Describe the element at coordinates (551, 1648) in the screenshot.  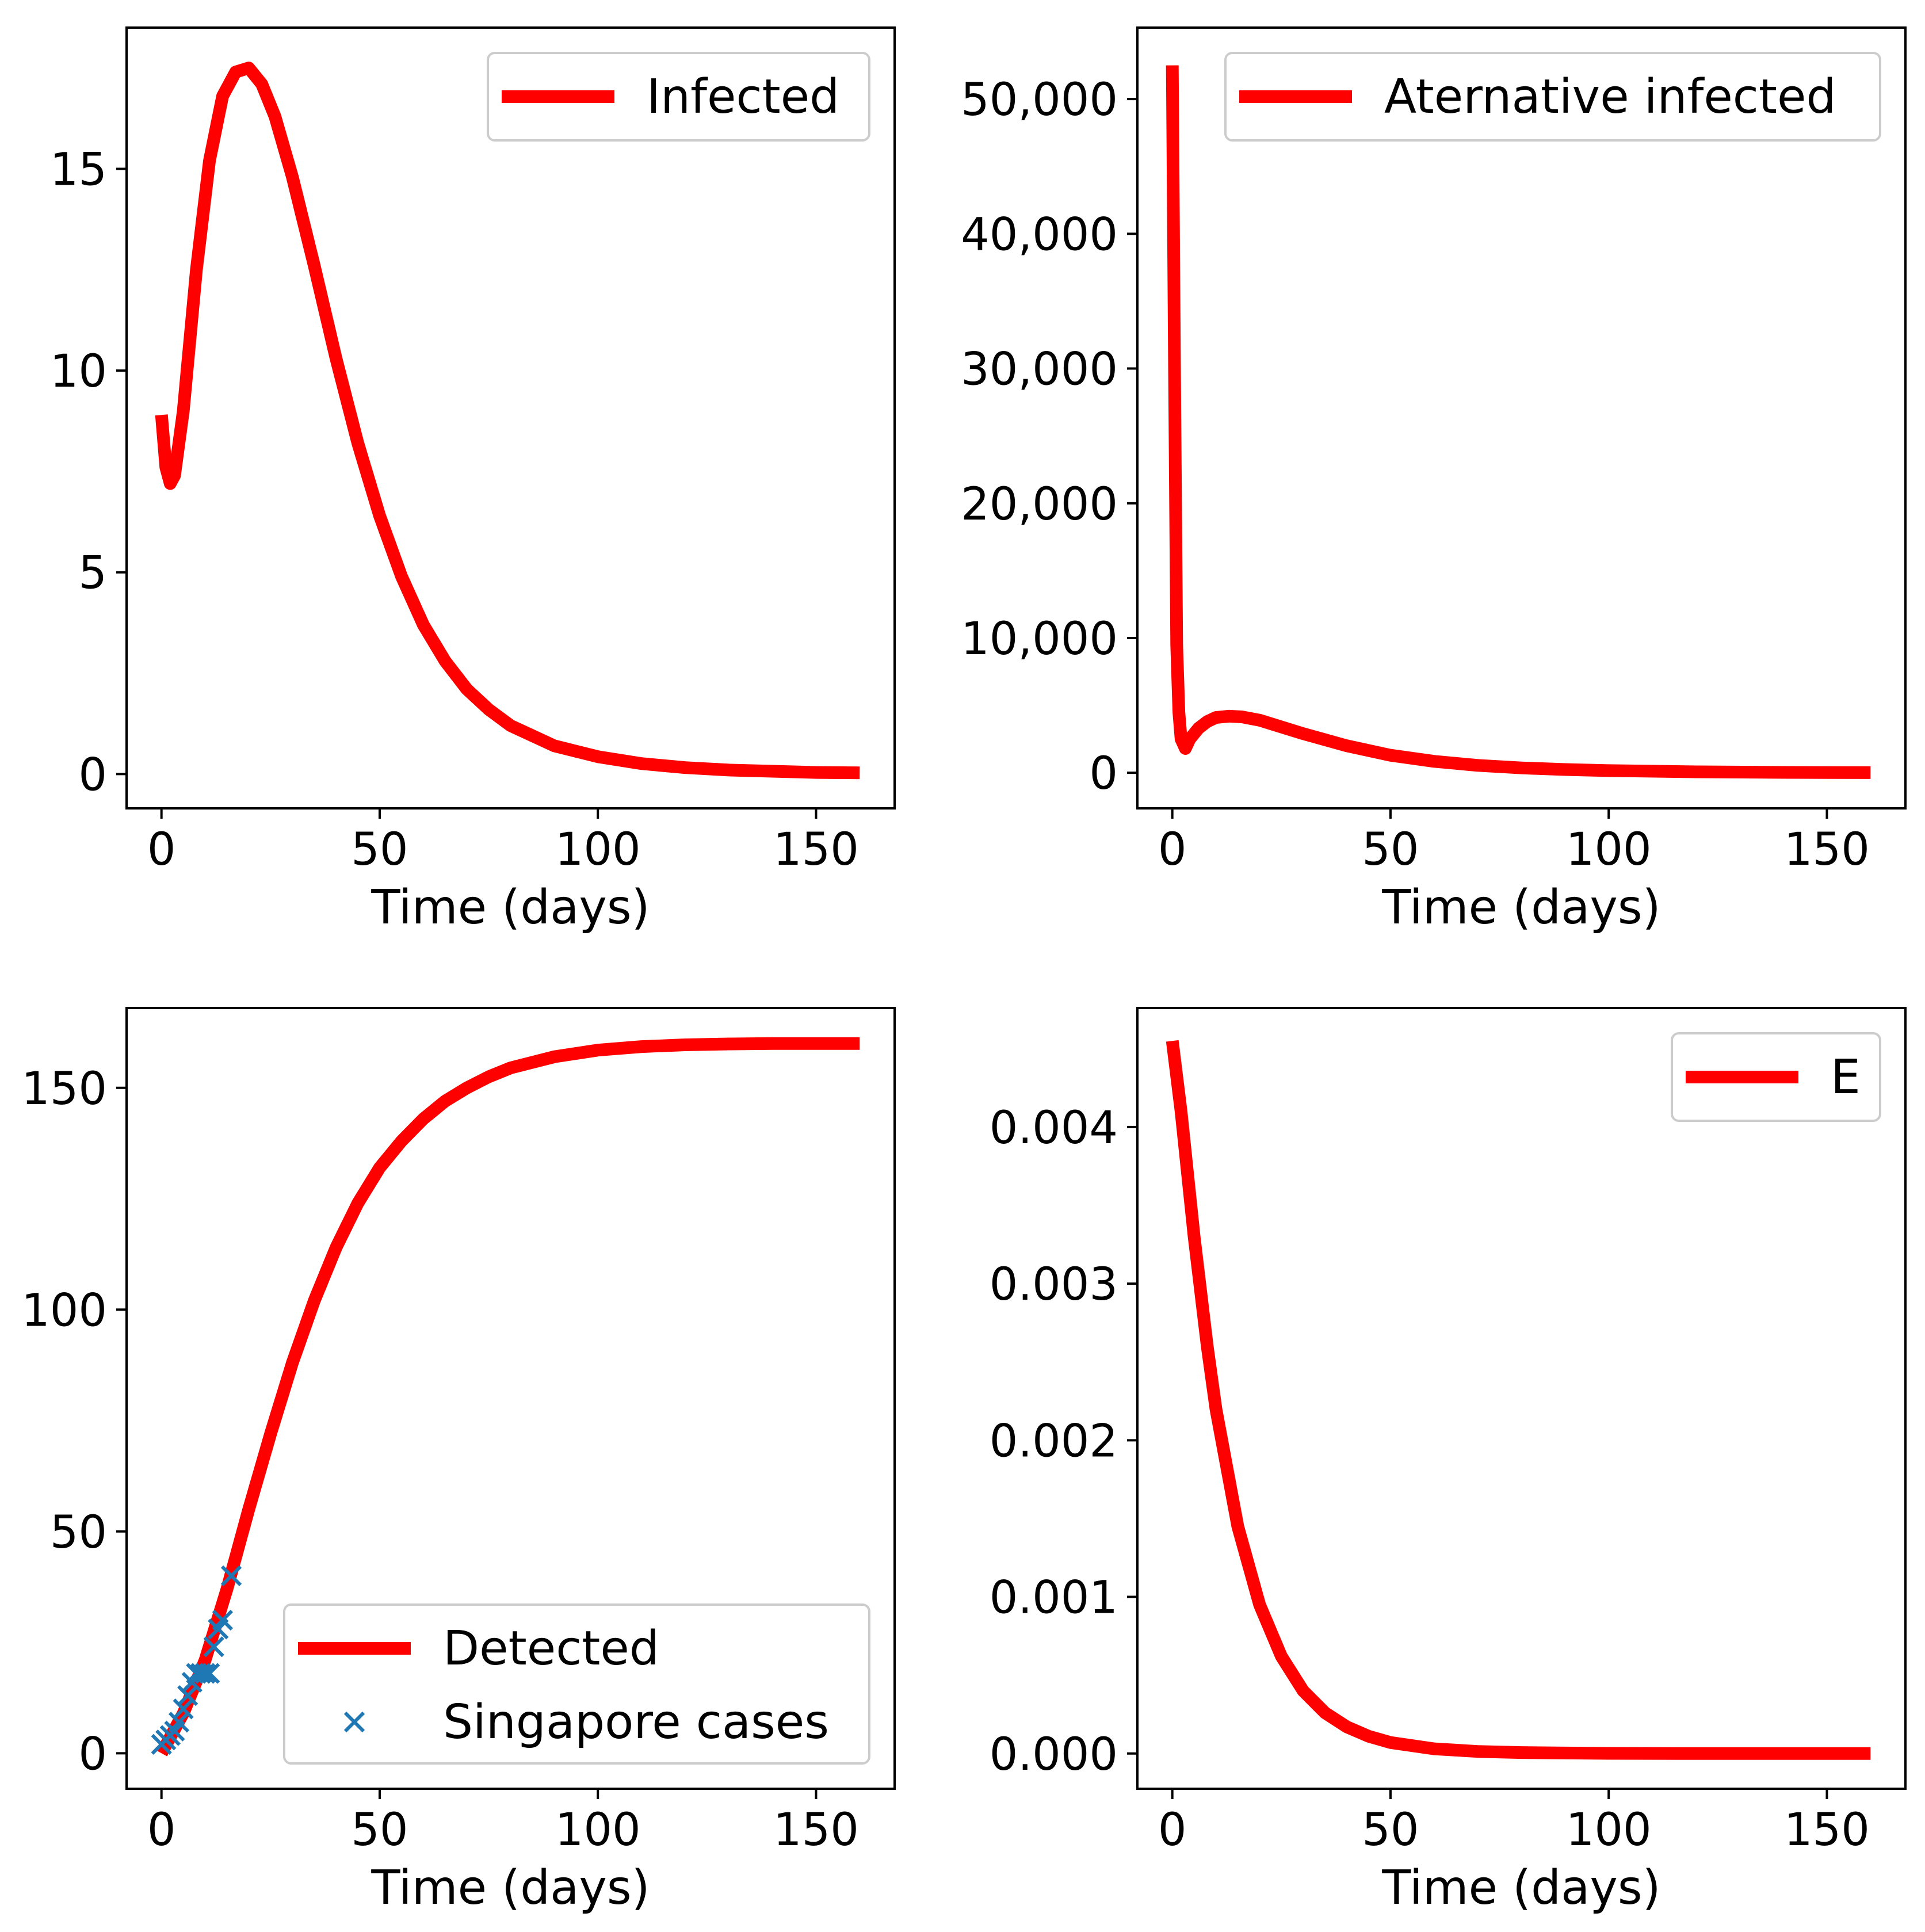
I see `legend-label: Detected` at that location.